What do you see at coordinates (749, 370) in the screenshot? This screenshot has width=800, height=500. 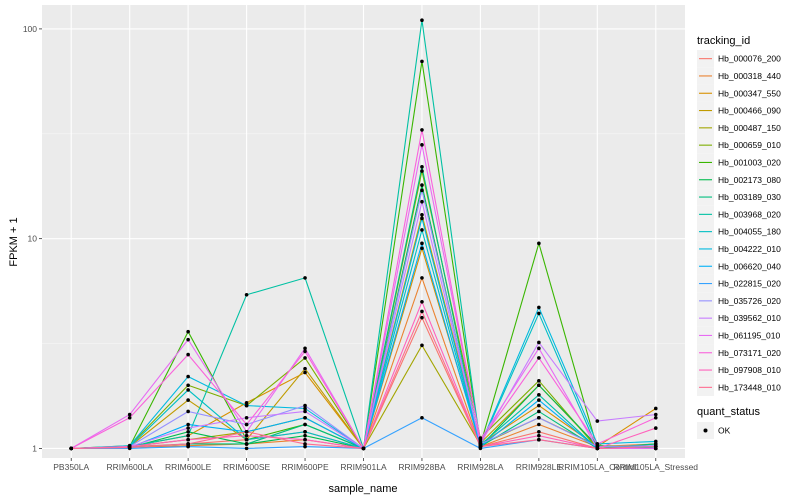 I see `legend-label: Hb_097908_010` at bounding box center [749, 370].